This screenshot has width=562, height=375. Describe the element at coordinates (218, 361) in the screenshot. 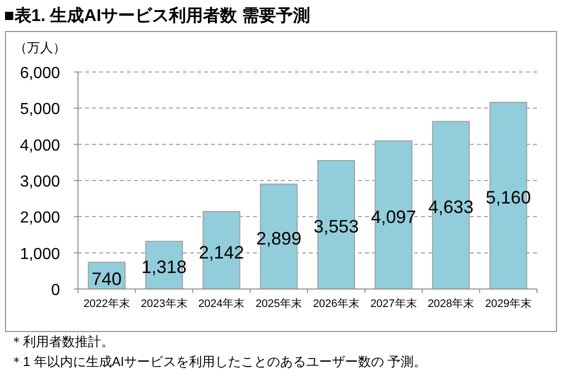

I see `text: ＊1 年以内に生成AIサービスを利用したことのあるユーザー数の 予測。` at that location.